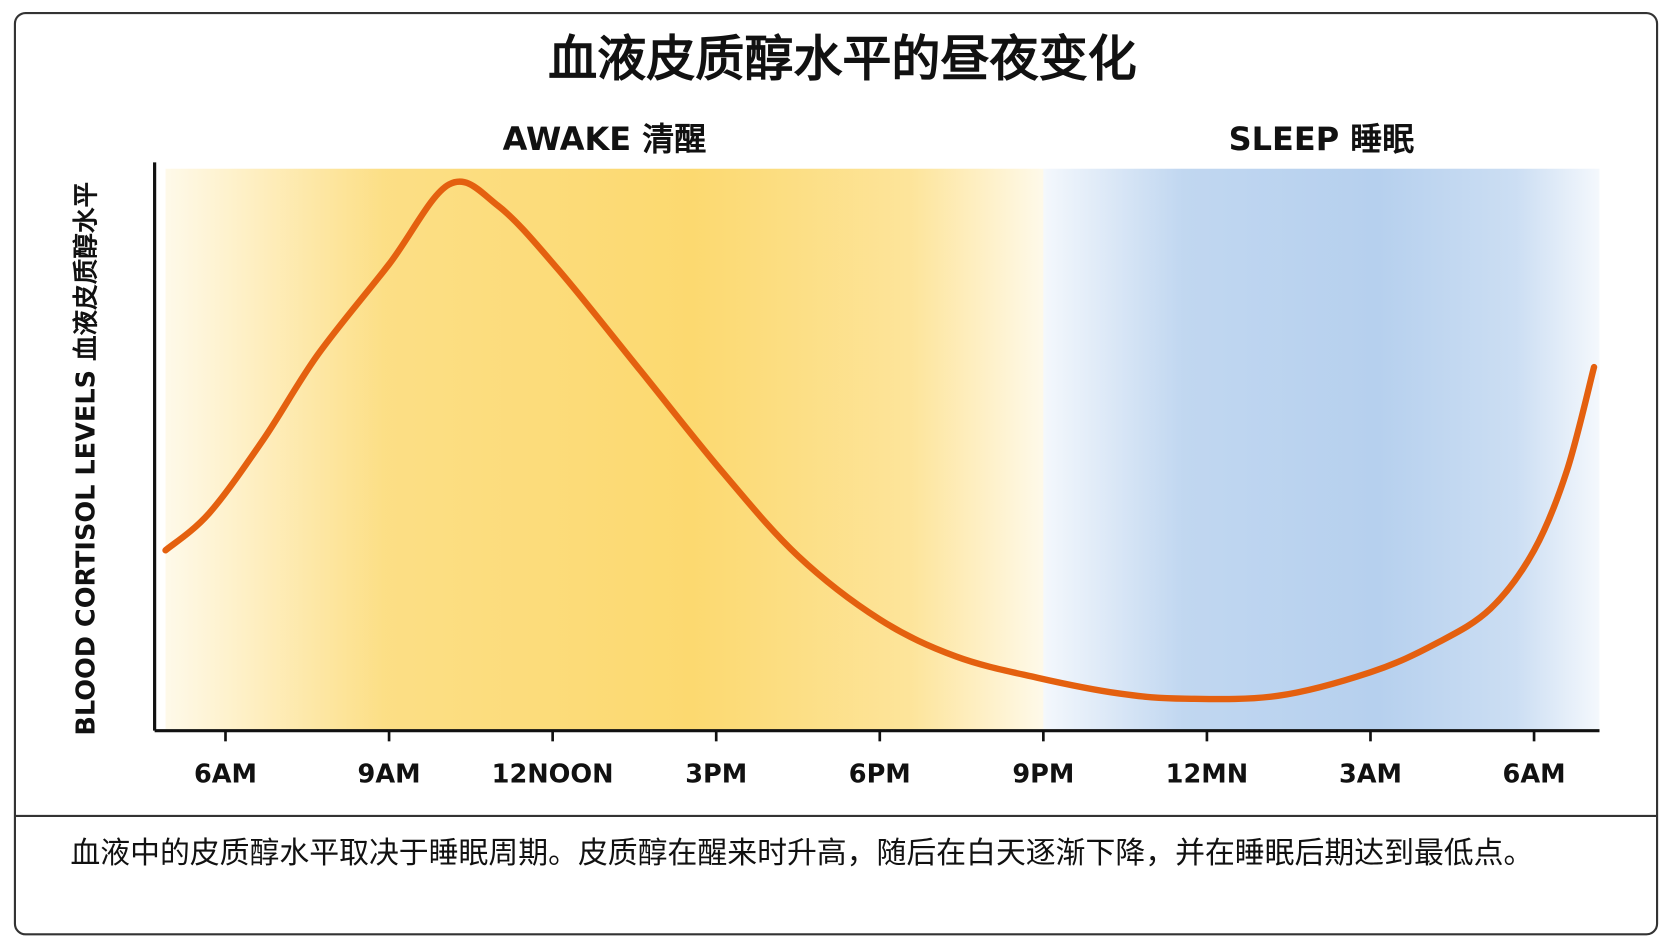  Describe the element at coordinates (1322, 139) in the screenshot. I see `region-label: SLEEP 睡眠` at that location.